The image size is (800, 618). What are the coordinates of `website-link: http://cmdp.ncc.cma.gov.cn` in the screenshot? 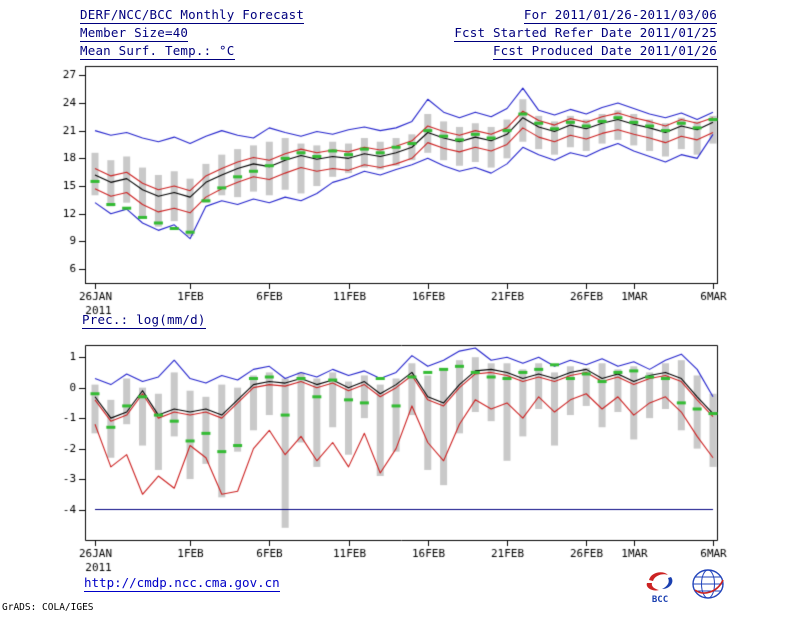 It's located at (182, 583).